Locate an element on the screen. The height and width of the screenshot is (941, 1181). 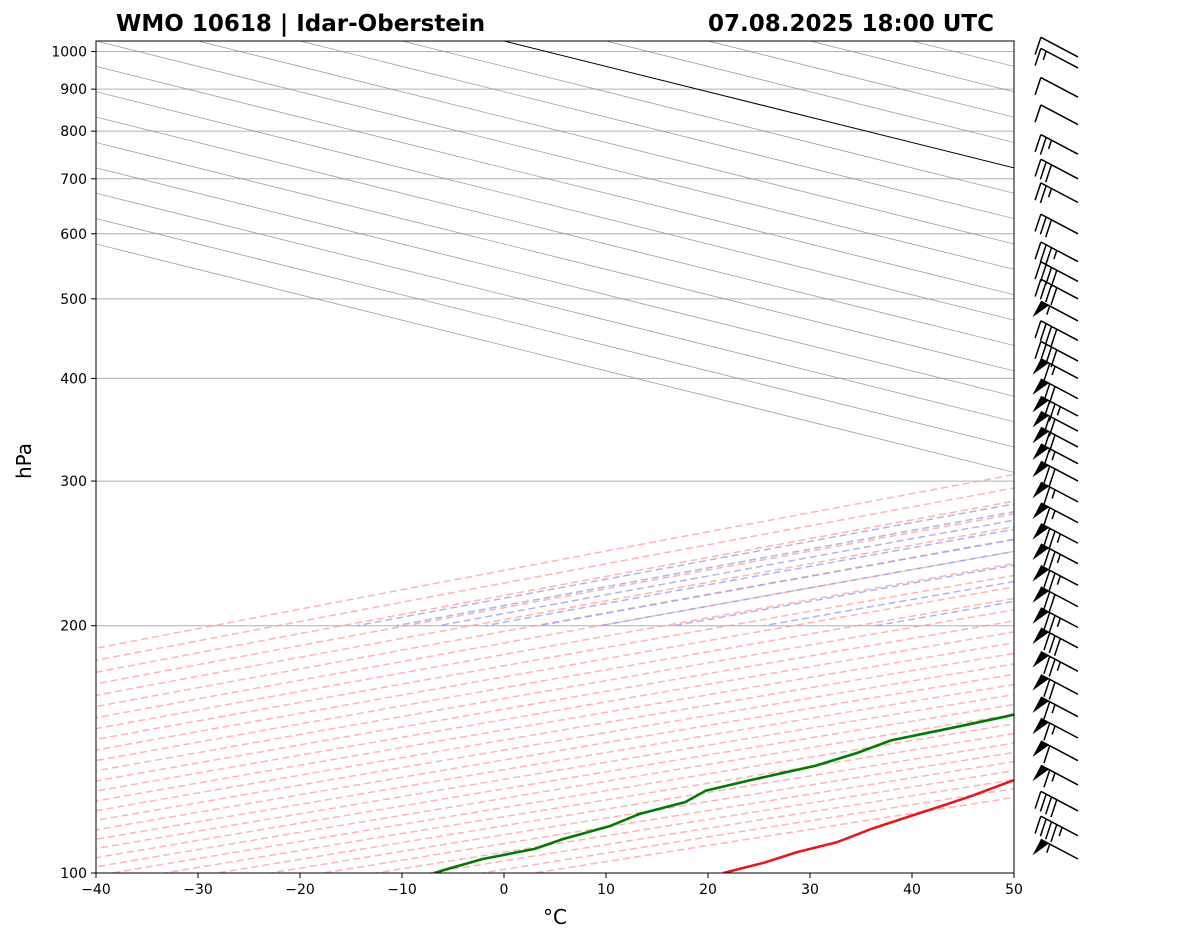
x-tick-label: 50 is located at coordinates (1014, 890).